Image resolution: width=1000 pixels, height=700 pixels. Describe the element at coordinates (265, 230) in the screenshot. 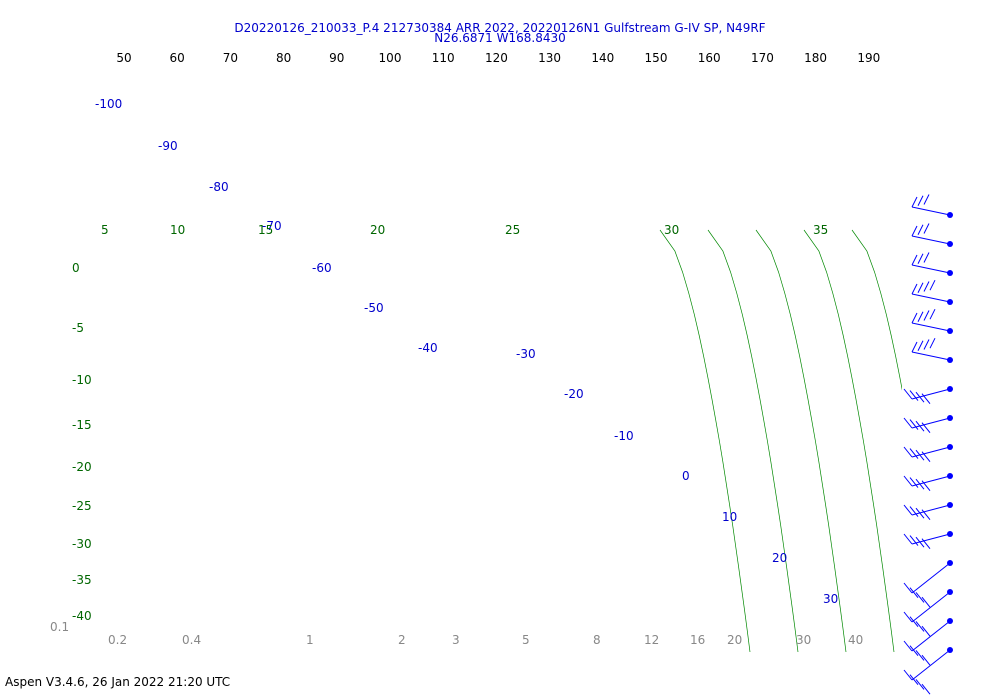

I see `theta-e-label: 15` at that location.